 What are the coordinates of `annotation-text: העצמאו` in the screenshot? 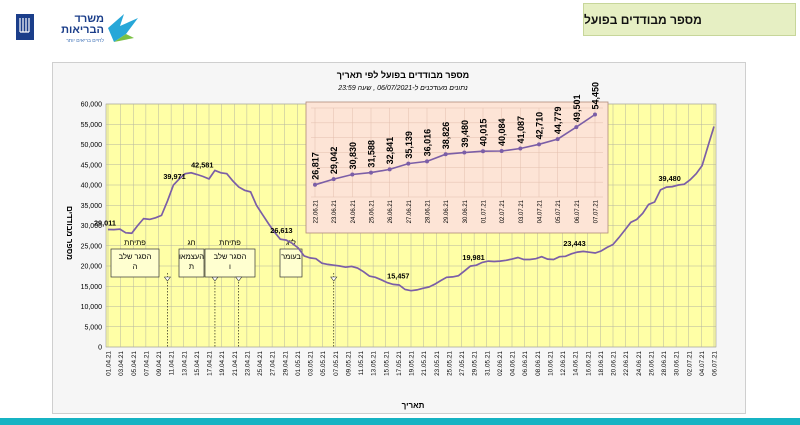 It's located at (191, 256).